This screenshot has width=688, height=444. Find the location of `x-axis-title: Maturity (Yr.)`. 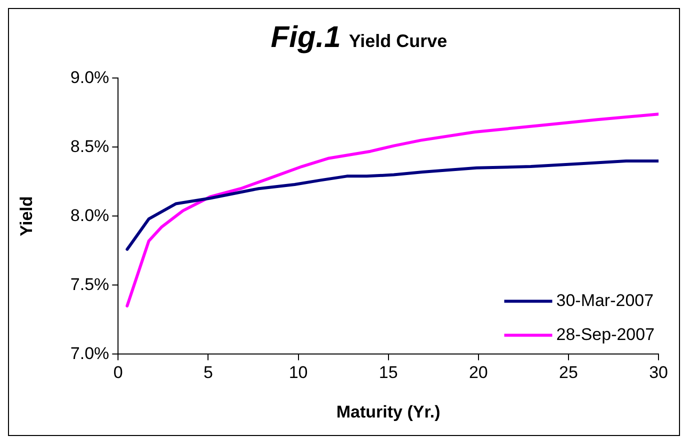

x-axis-title: Maturity (Yr.) is located at coordinates (388, 412).